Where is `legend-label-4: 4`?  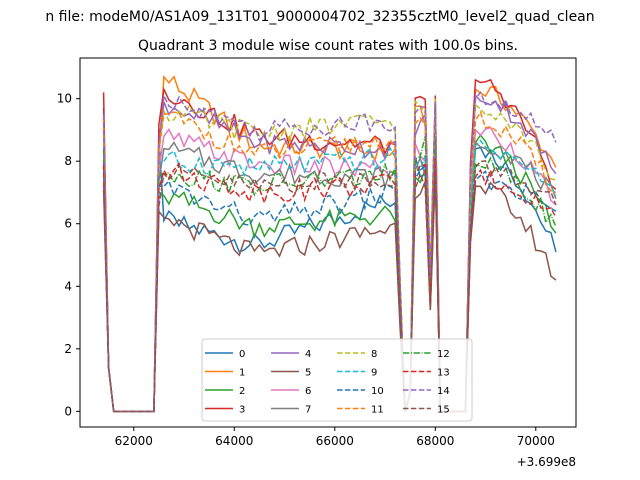
legend-label-4: 4 is located at coordinates (308, 354).